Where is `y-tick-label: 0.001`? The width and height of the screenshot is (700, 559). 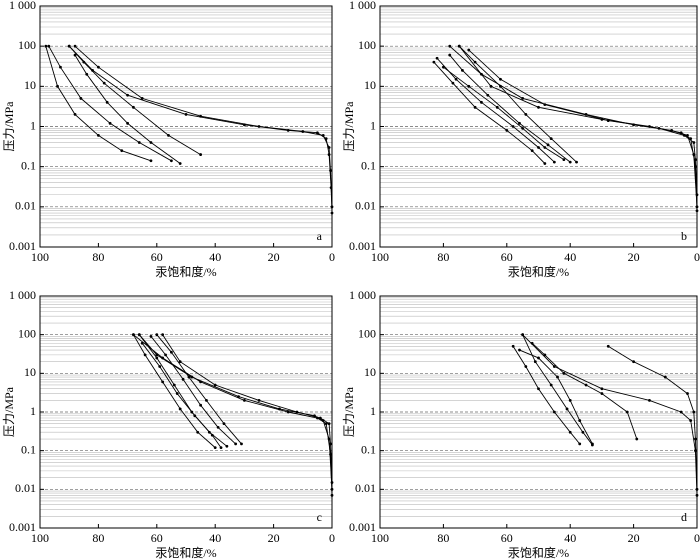
y-tick-label: 0.001 is located at coordinates (22, 527).